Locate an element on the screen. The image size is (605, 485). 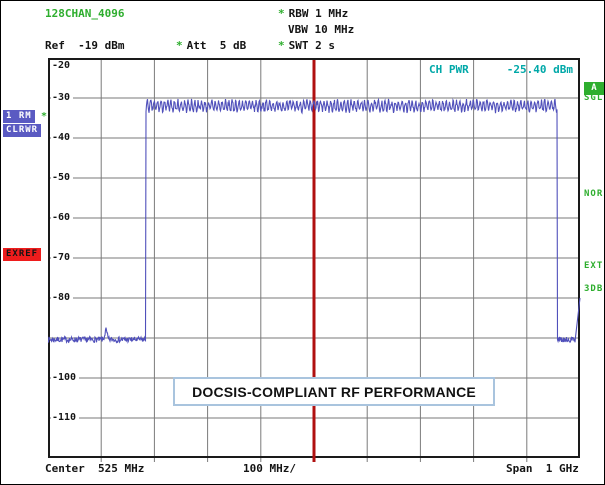
ext-ref-badge: EXREF is located at coordinates (22, 254).